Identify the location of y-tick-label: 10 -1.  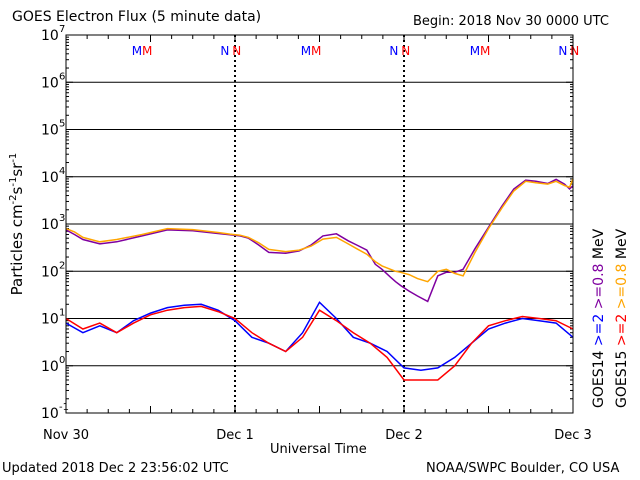
(55, 412).